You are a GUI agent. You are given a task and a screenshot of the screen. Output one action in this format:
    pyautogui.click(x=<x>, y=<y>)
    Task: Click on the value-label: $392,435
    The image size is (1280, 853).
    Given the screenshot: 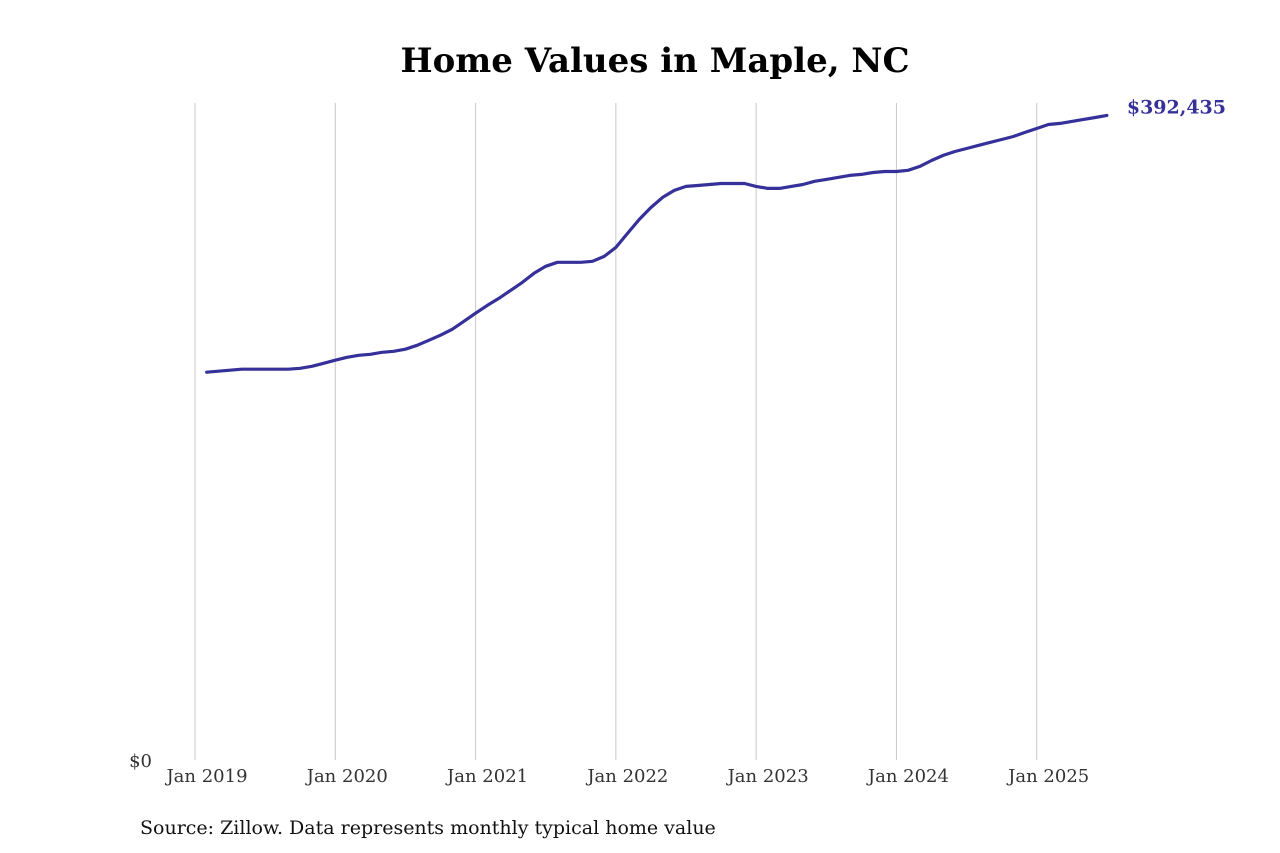 What is the action you would take?
    pyautogui.click(x=1176, y=107)
    